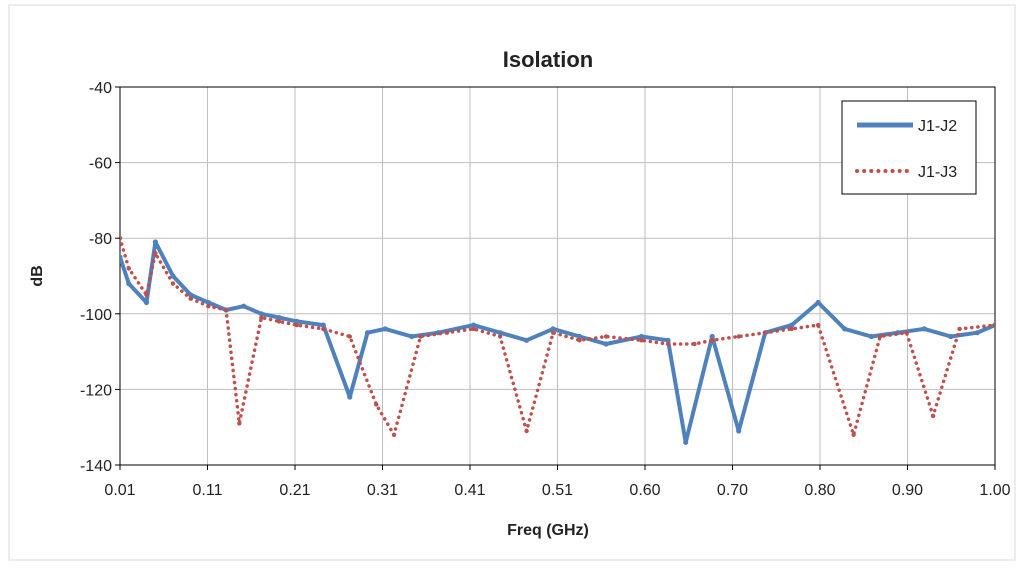 The height and width of the screenshot is (570, 1024). What do you see at coordinates (994, 490) in the screenshot?
I see `x-tick-label: 1.00` at bounding box center [994, 490].